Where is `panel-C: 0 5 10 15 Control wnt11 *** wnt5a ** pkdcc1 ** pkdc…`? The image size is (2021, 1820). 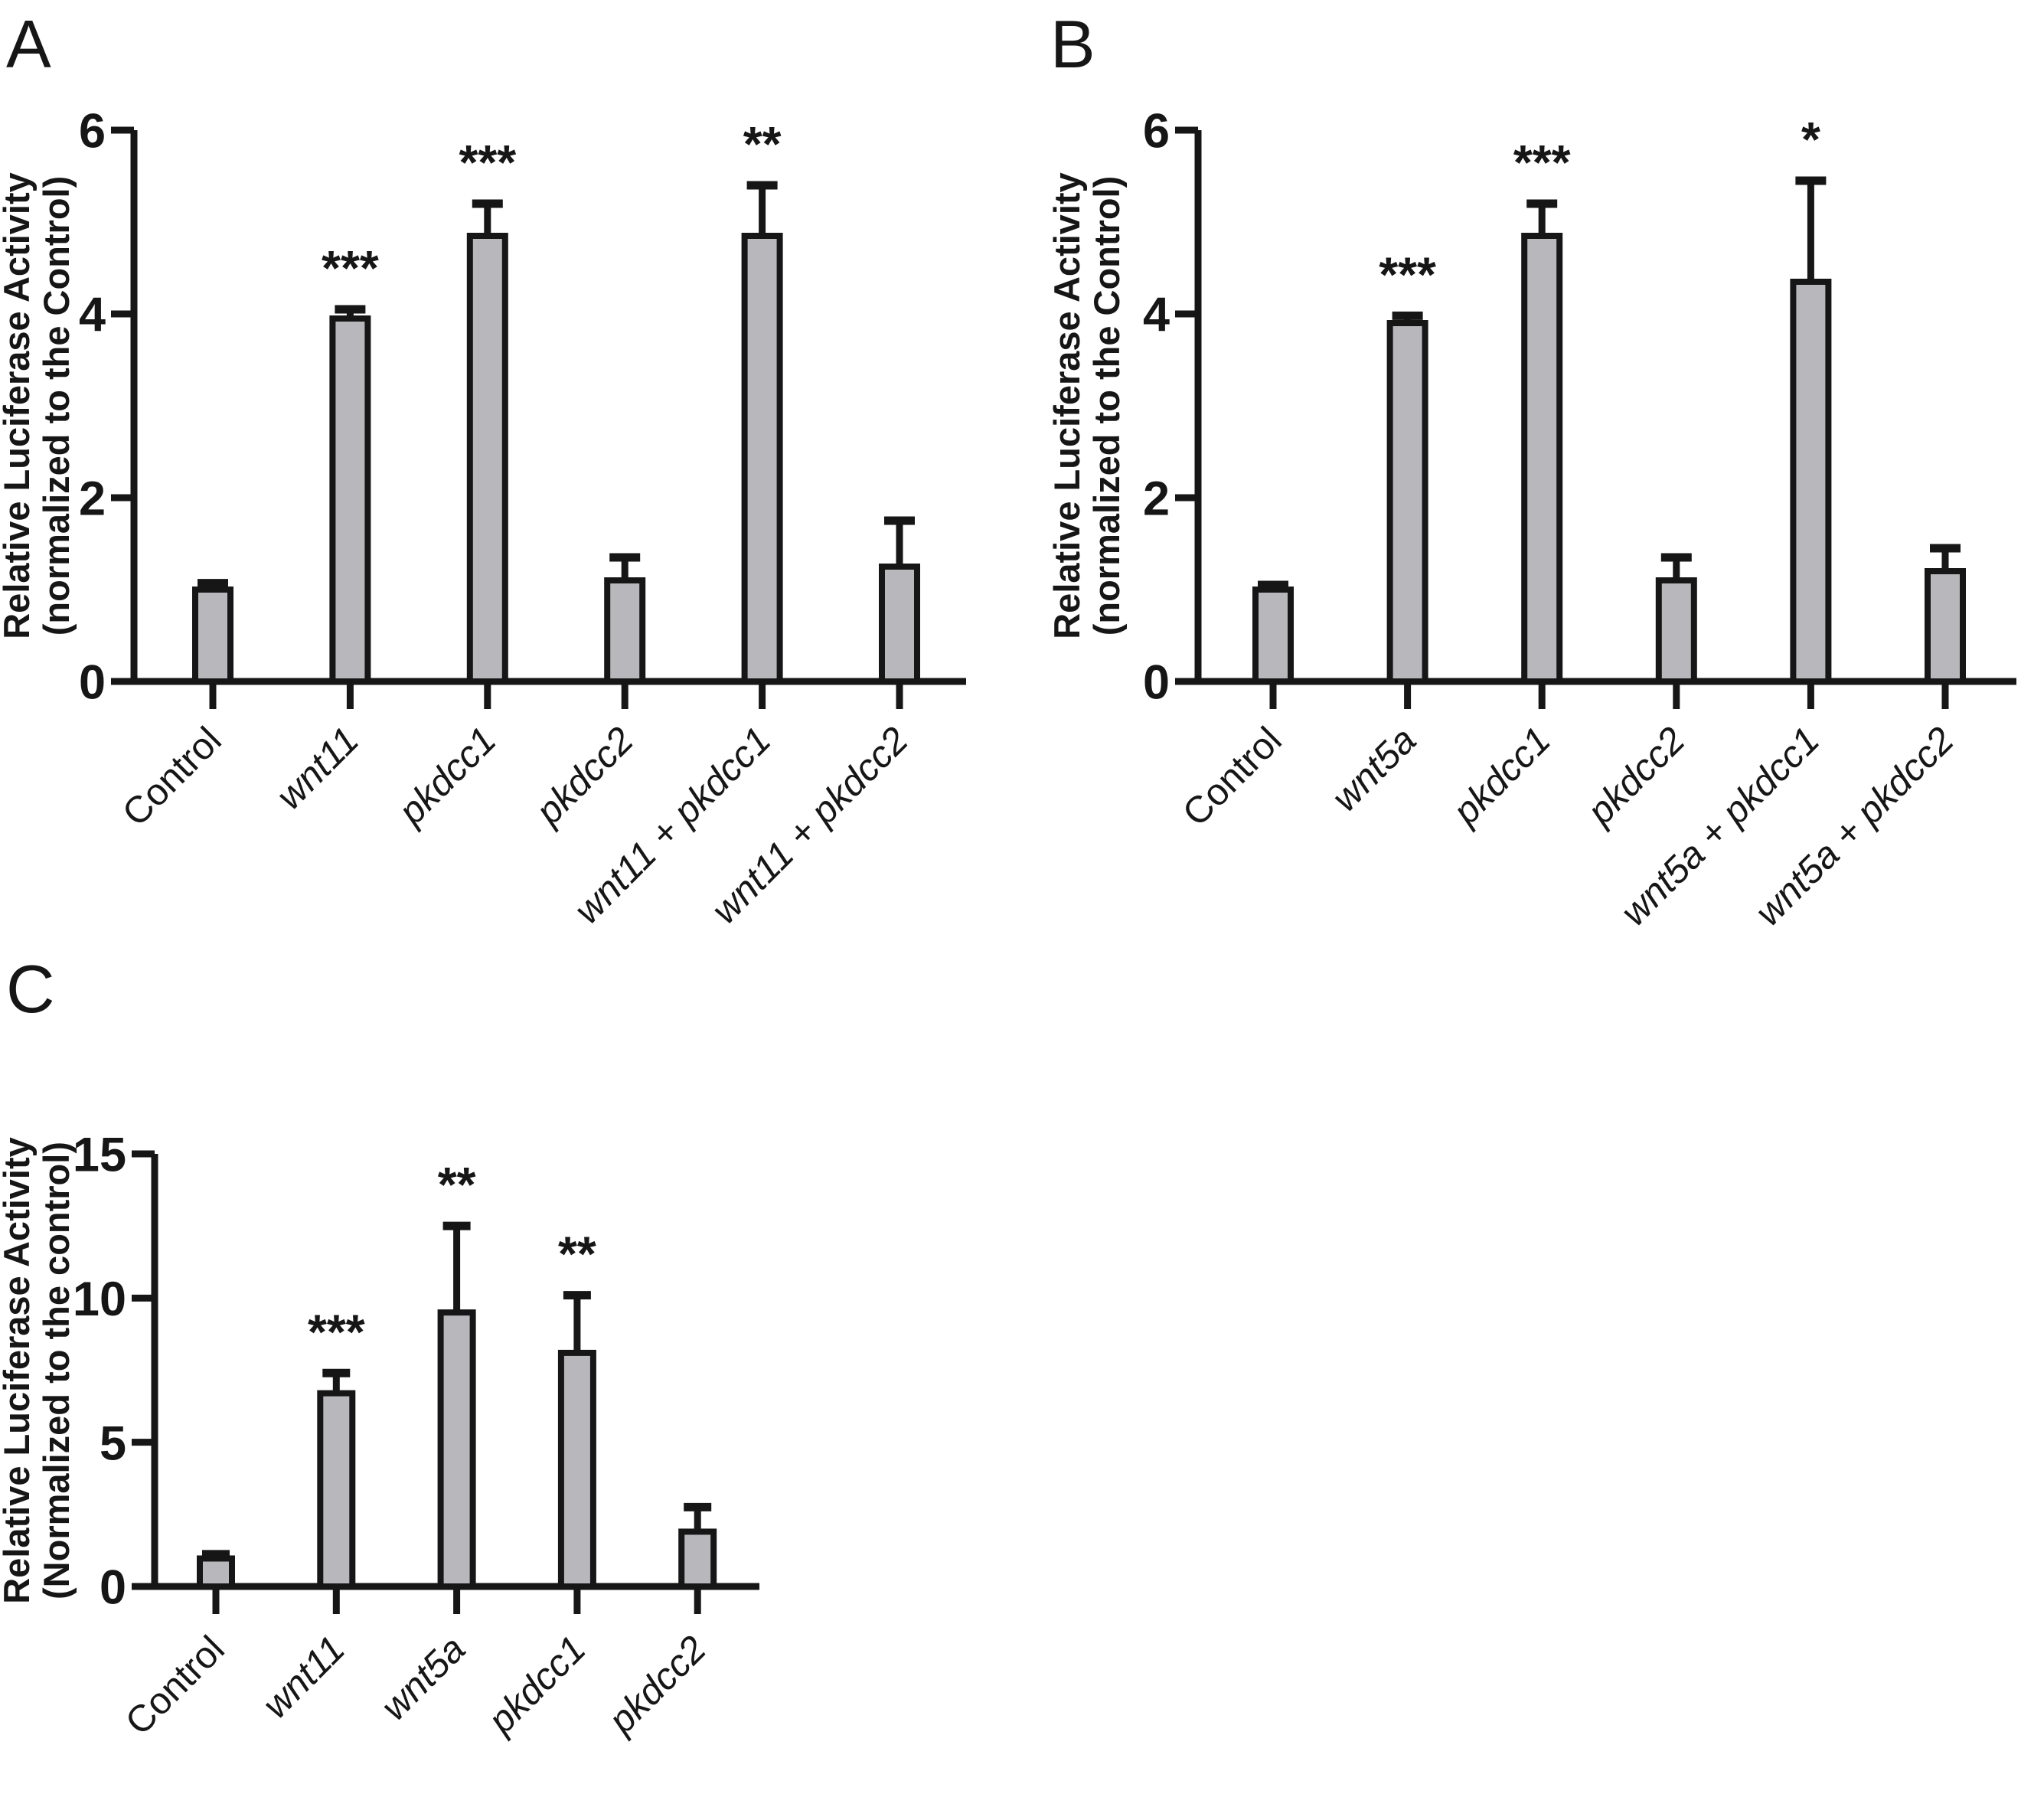
panel-C: 0 5 10 15 Control wnt11 *** wnt5a ** pkdcc1 ** pkdc… is located at coordinates (379, 1436).